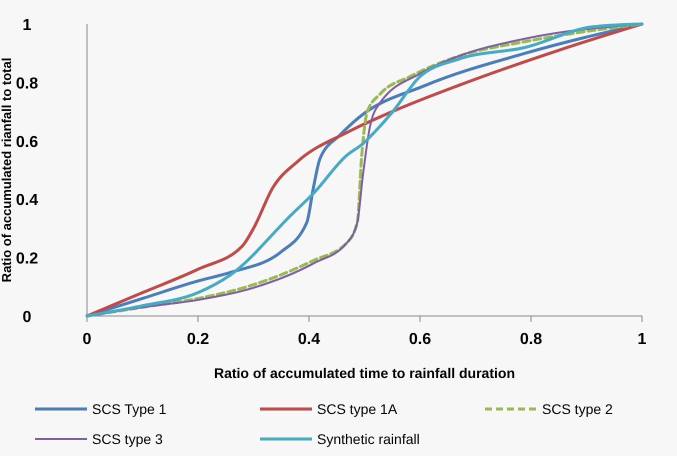 This screenshot has height=456, width=677. Describe the element at coordinates (420, 339) in the screenshot. I see `x-tick-label: 0.6` at that location.